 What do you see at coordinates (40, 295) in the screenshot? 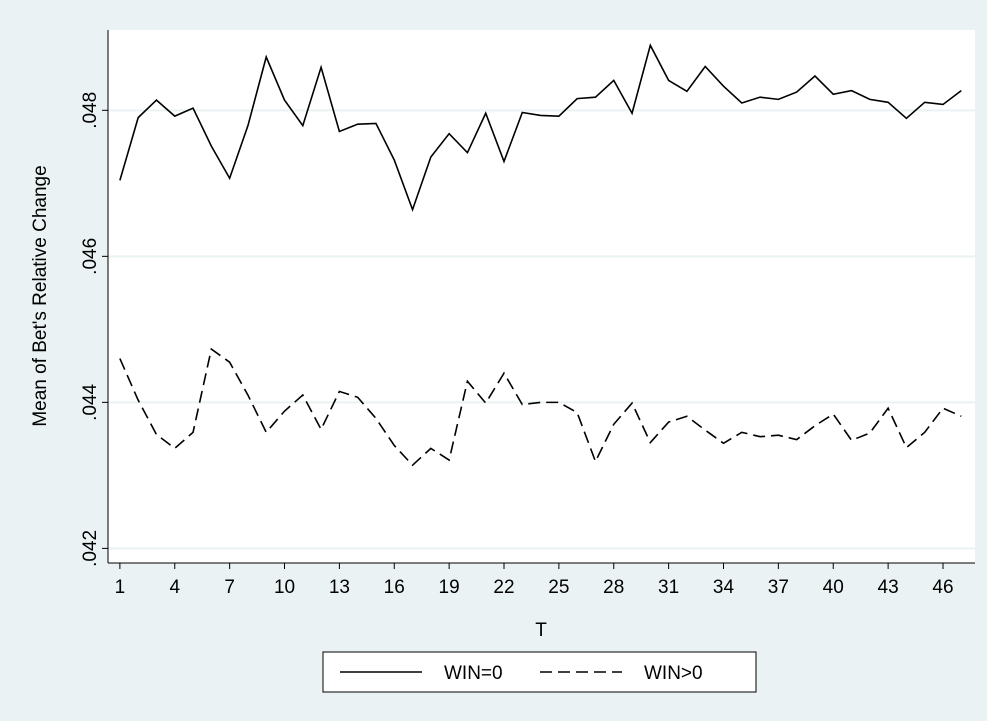
I see `y-axis-title: Mean of Bet's Relative Change` at bounding box center [40, 295].